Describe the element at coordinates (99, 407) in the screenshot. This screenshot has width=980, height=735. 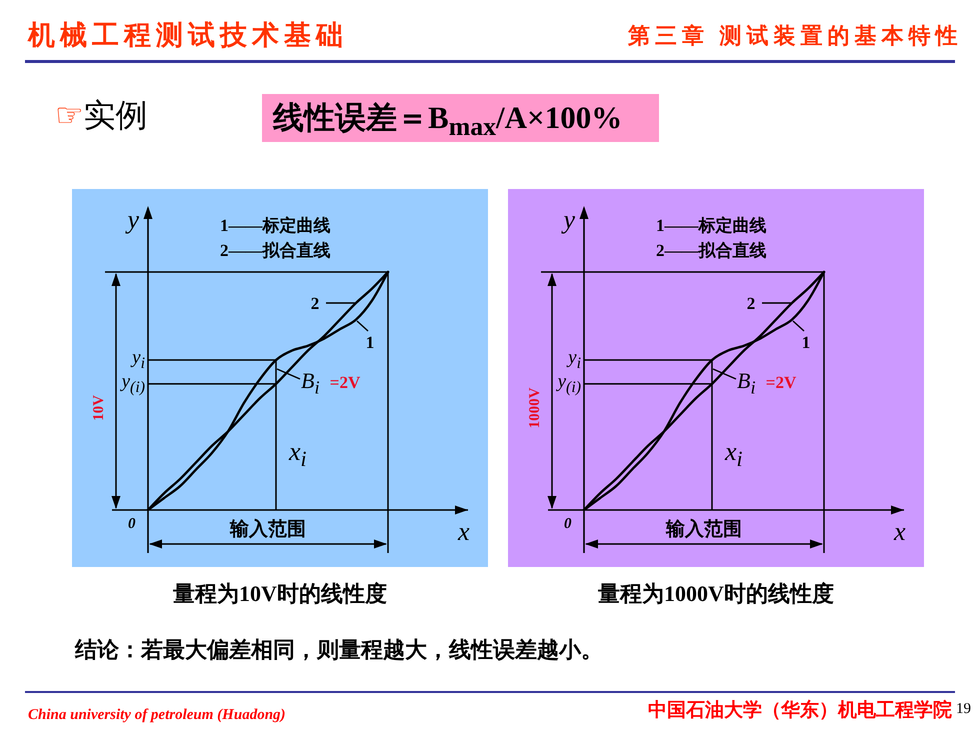
I see `text: 10V` at that location.